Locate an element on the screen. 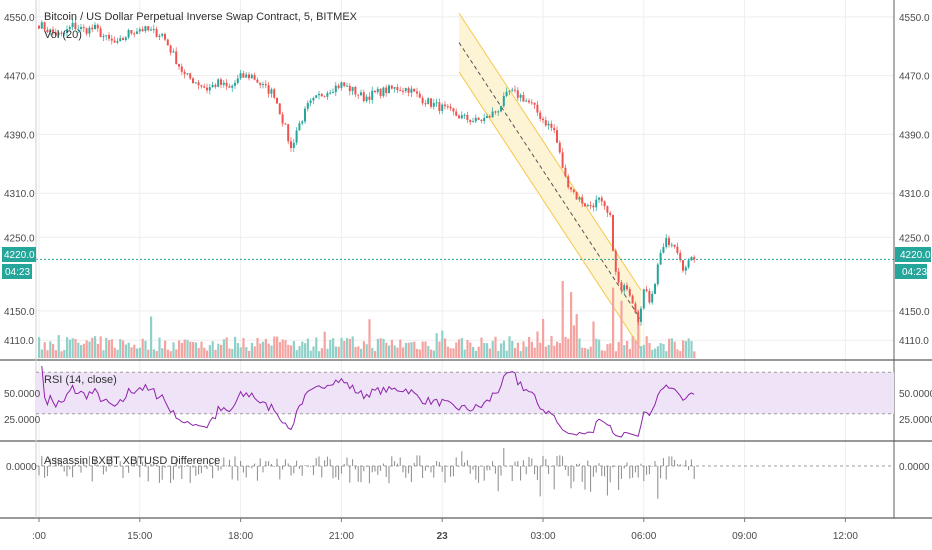 The width and height of the screenshot is (932, 550). diff-axis: 0.0000 0.0000 is located at coordinates (468, 467).